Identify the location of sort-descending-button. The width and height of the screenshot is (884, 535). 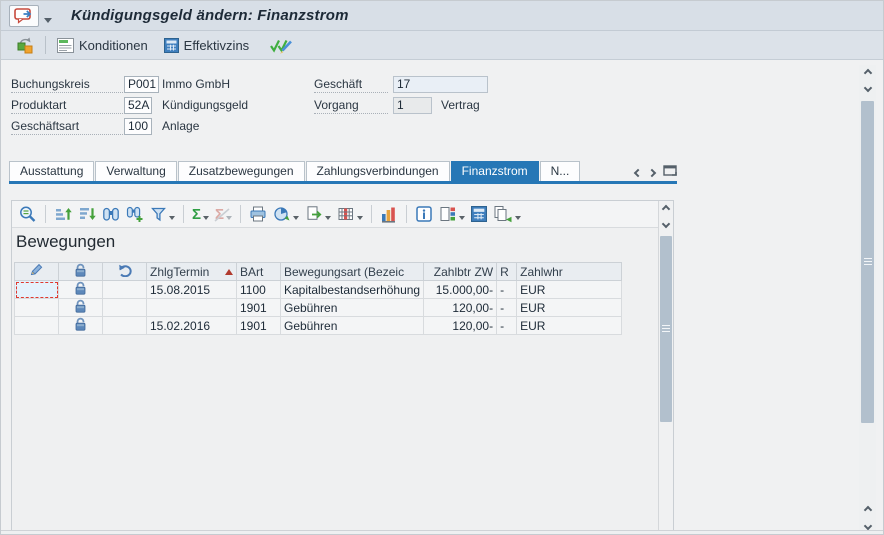
(87, 214).